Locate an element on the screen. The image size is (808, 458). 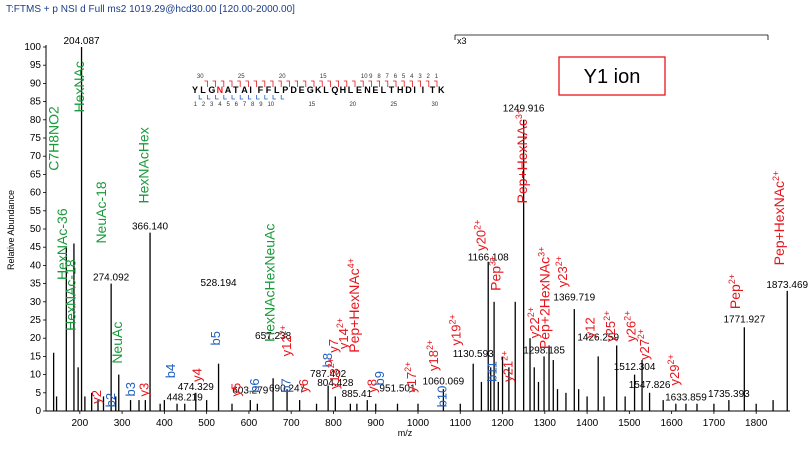
mass-label-5: 448.219 is located at coordinates (185, 398).